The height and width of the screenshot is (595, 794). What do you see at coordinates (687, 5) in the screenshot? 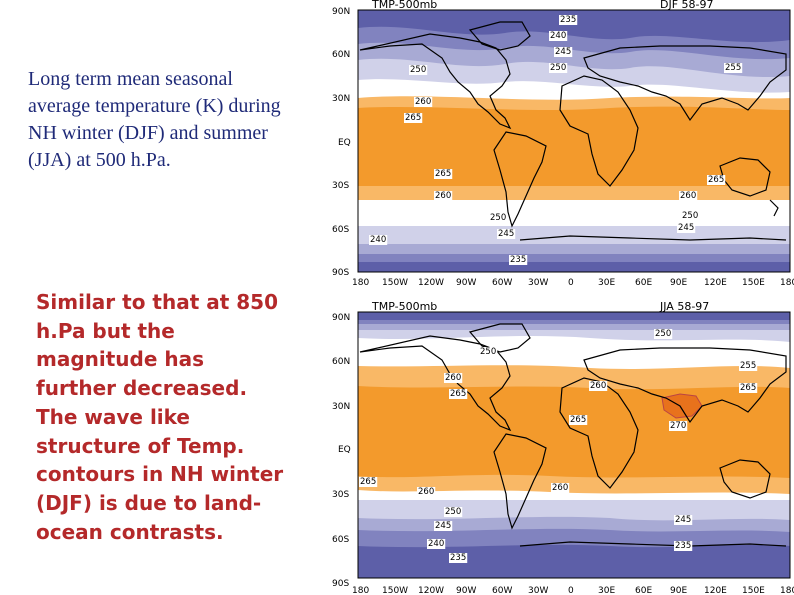
I see `map-period: DJF 58-97` at bounding box center [687, 5].